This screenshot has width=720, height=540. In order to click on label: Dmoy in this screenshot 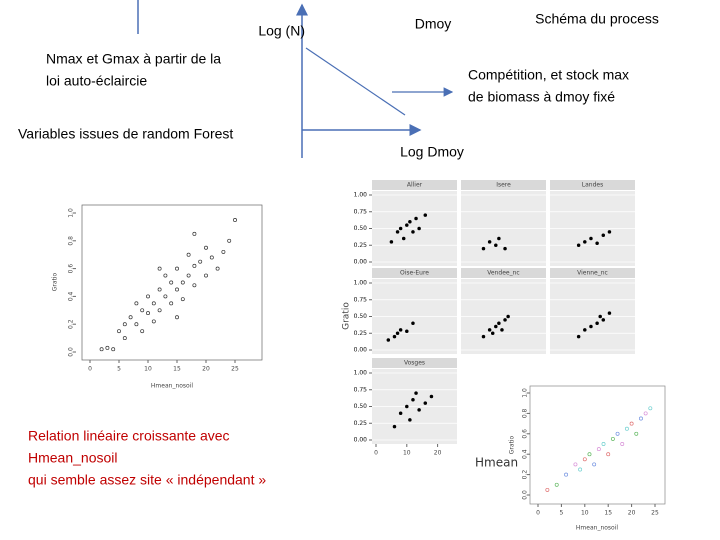, I will do `click(433, 24)`.